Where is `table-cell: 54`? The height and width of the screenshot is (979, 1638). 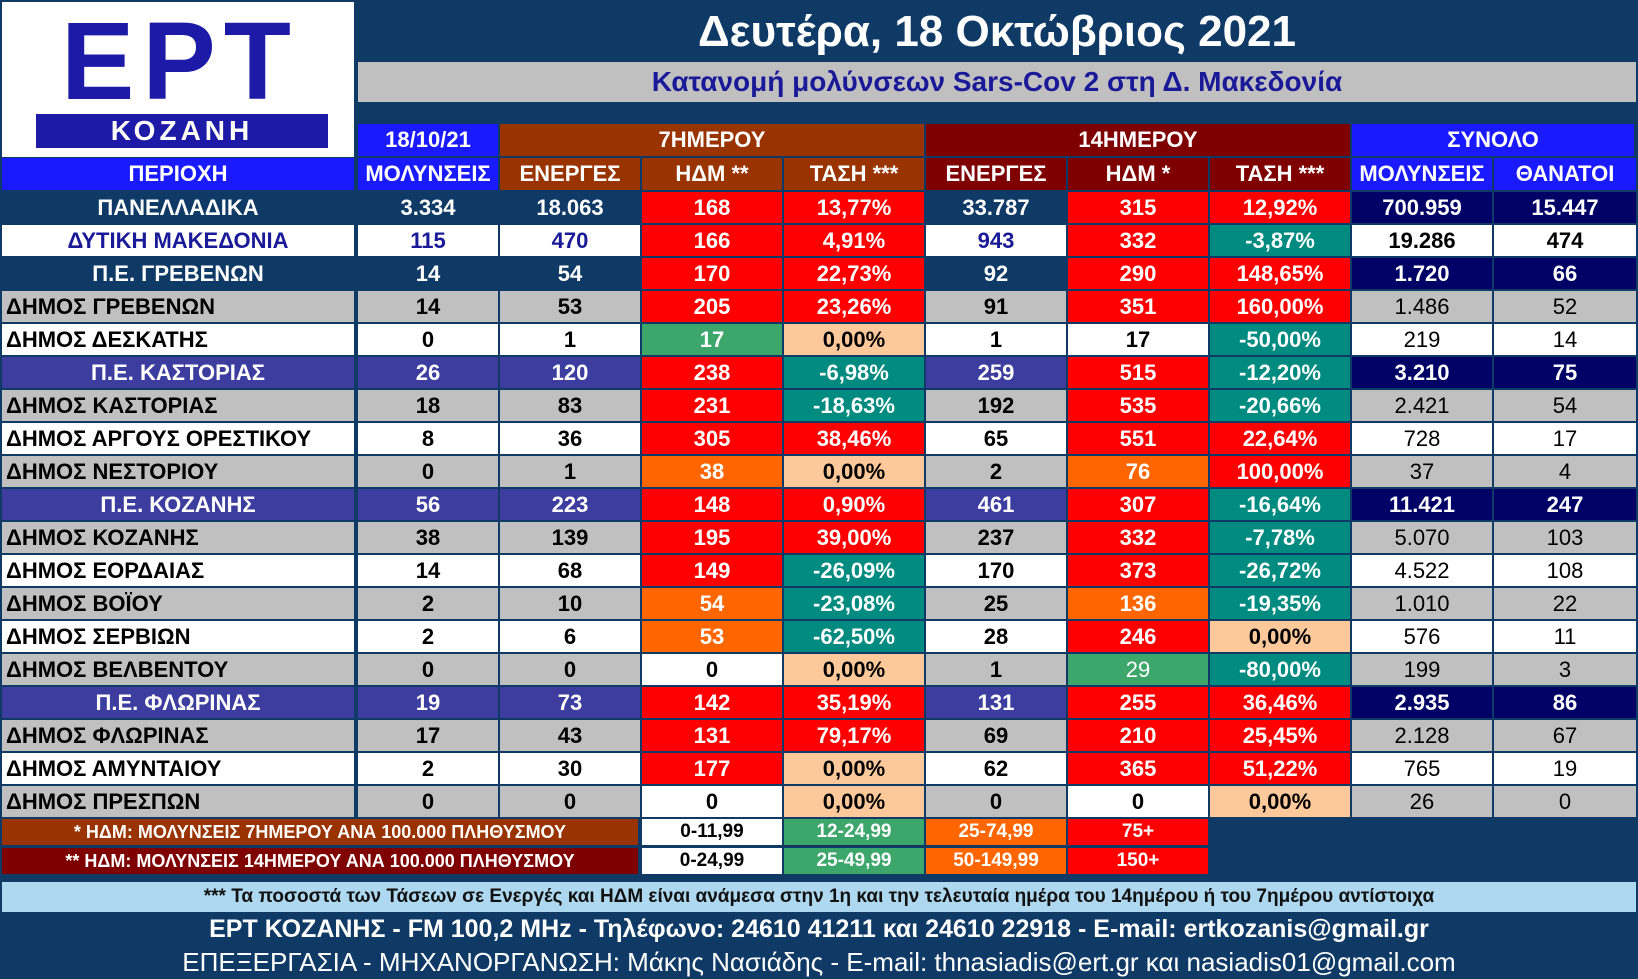 table-cell: 54 is located at coordinates (712, 603).